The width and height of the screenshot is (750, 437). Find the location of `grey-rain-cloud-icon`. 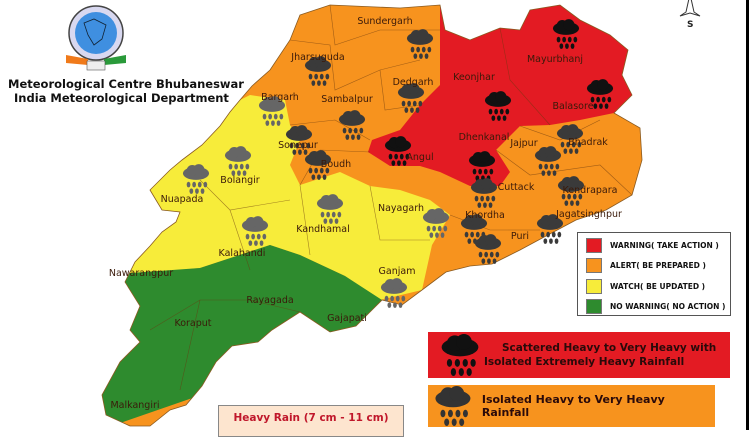

grey-rain-cloud-icon is located at coordinates (453, 406).